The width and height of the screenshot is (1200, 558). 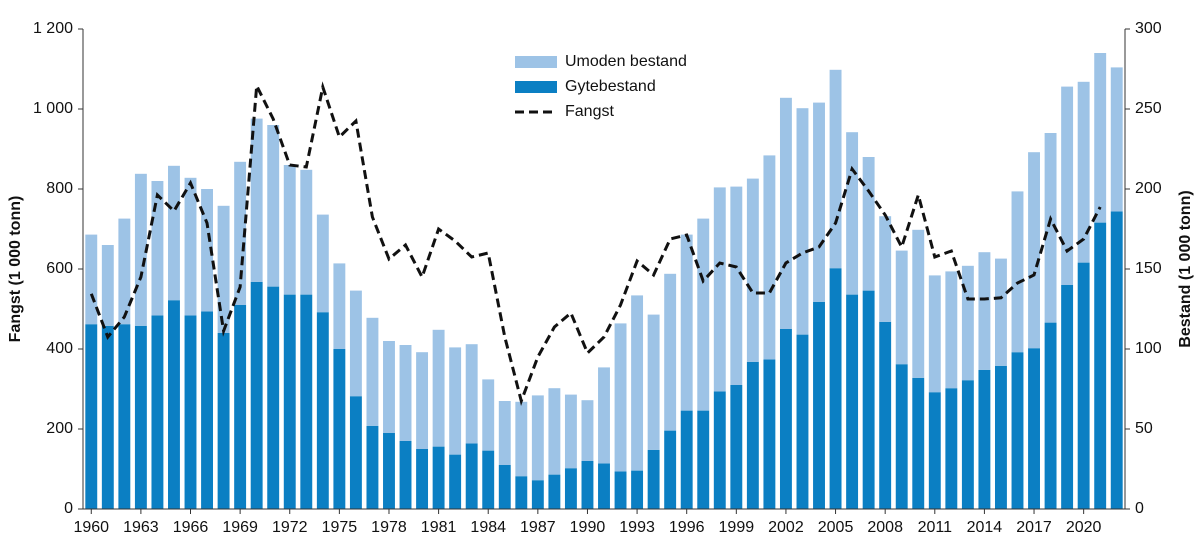 I want to click on y-tick-label: 1 200, so click(x=53, y=28).